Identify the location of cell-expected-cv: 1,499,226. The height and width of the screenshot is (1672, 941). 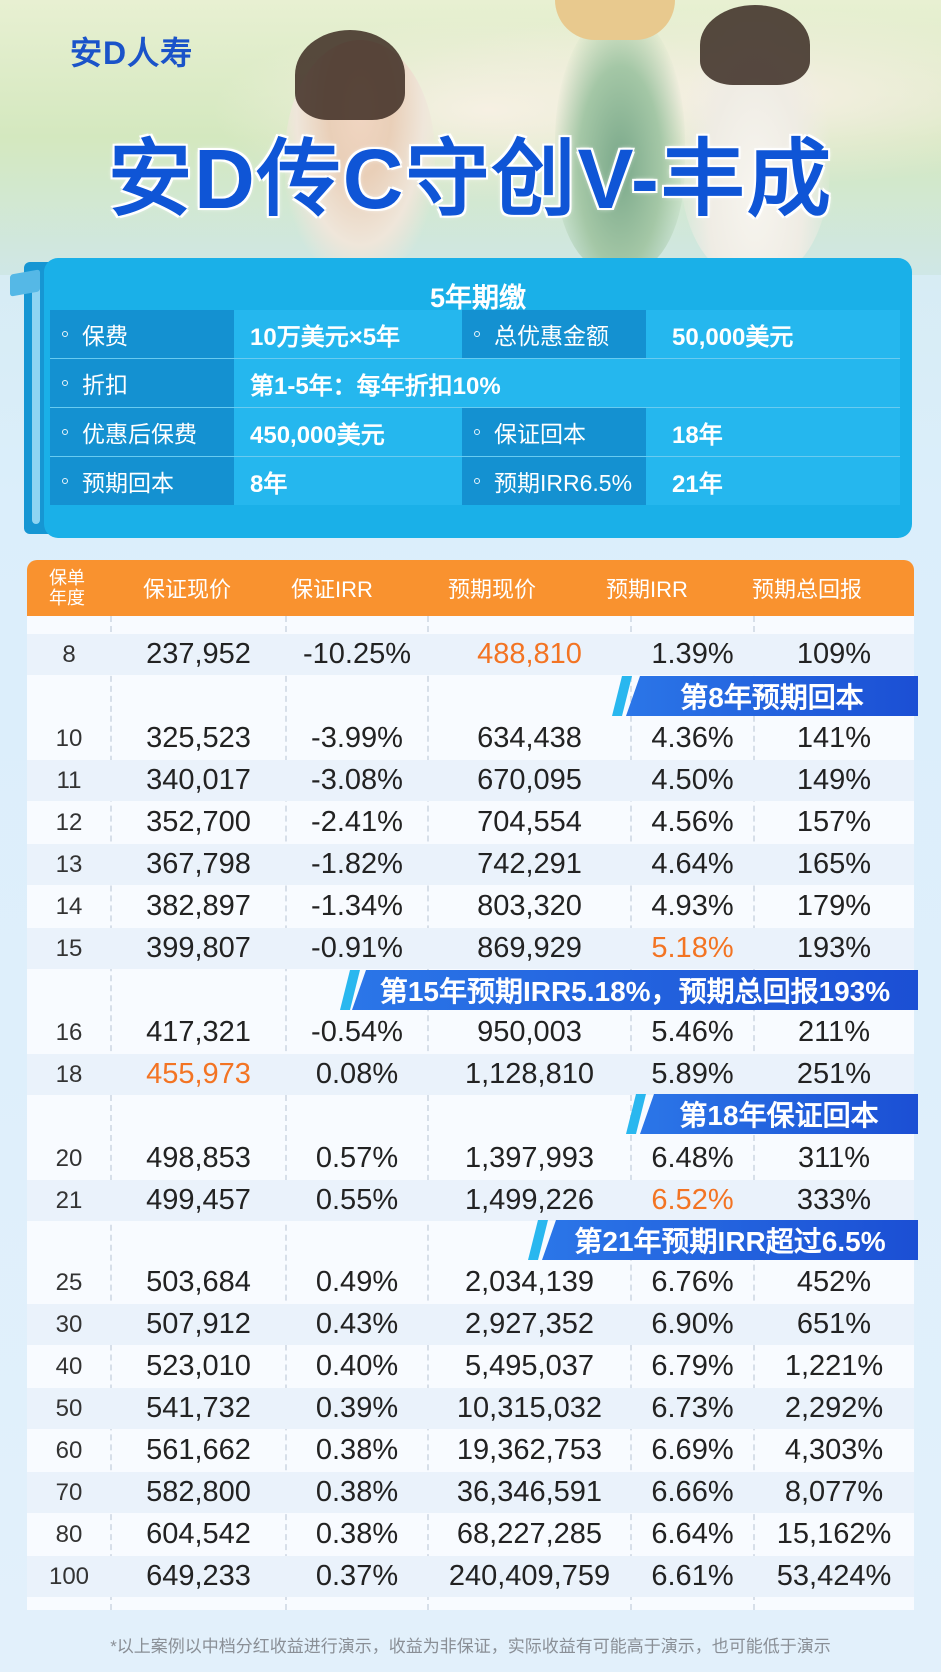
(529, 1200).